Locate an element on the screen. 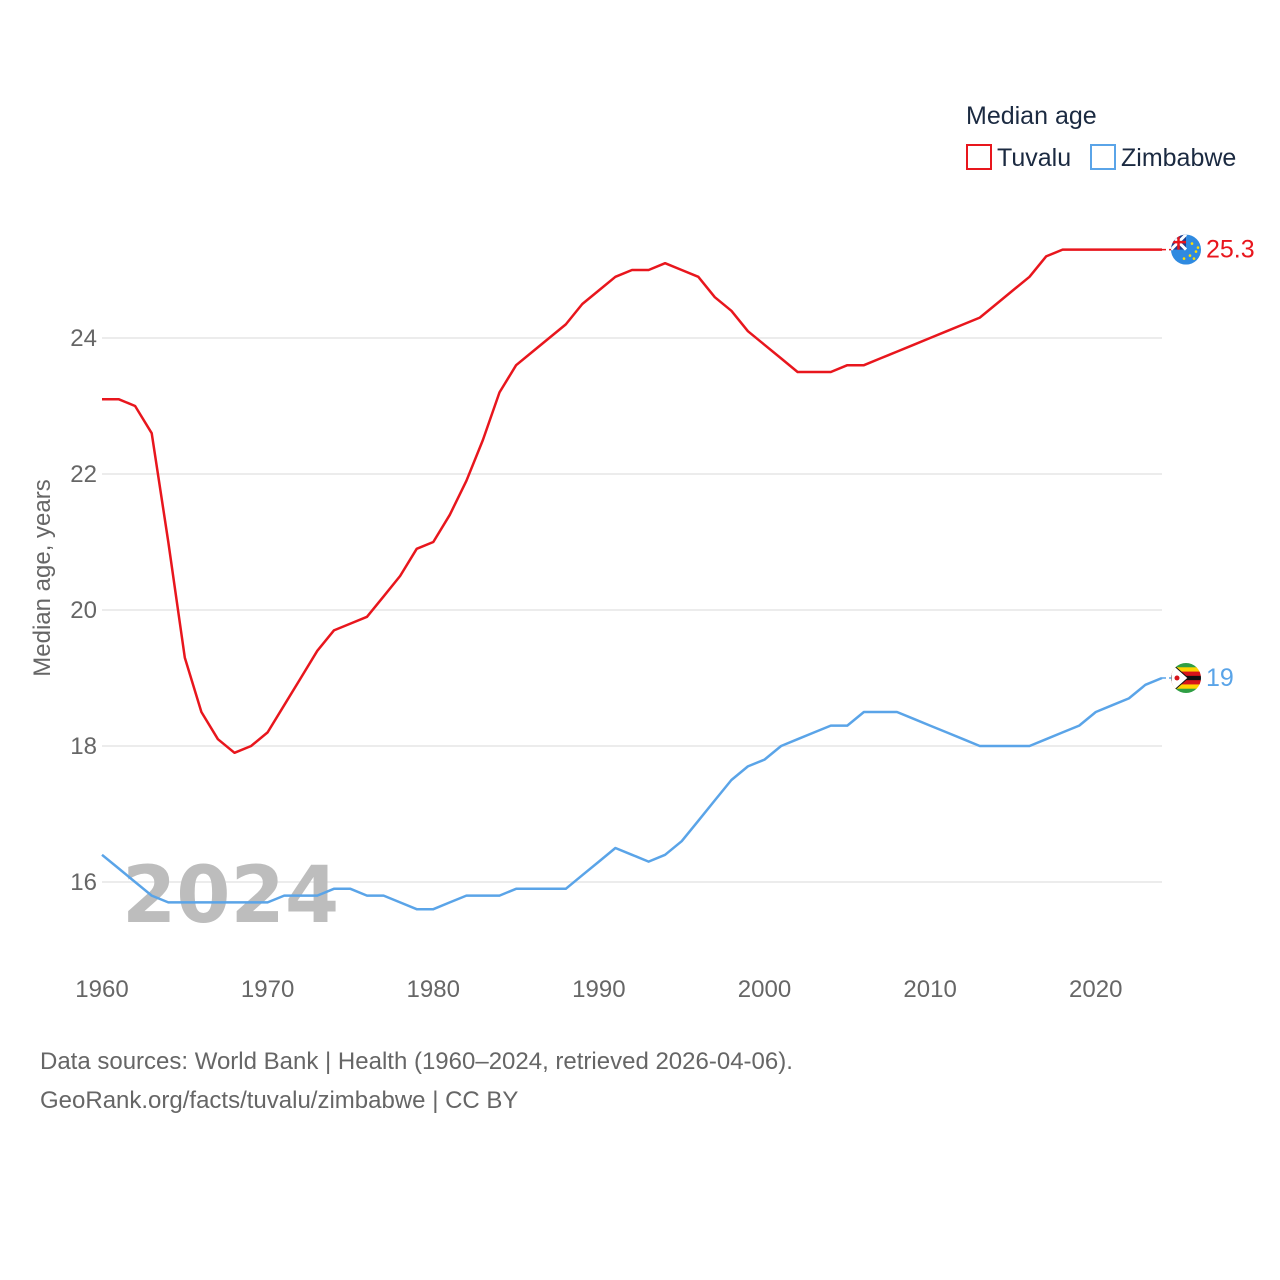 The height and width of the screenshot is (1280, 1280). x-tick-label-1990: 1990 is located at coordinates (598, 989).